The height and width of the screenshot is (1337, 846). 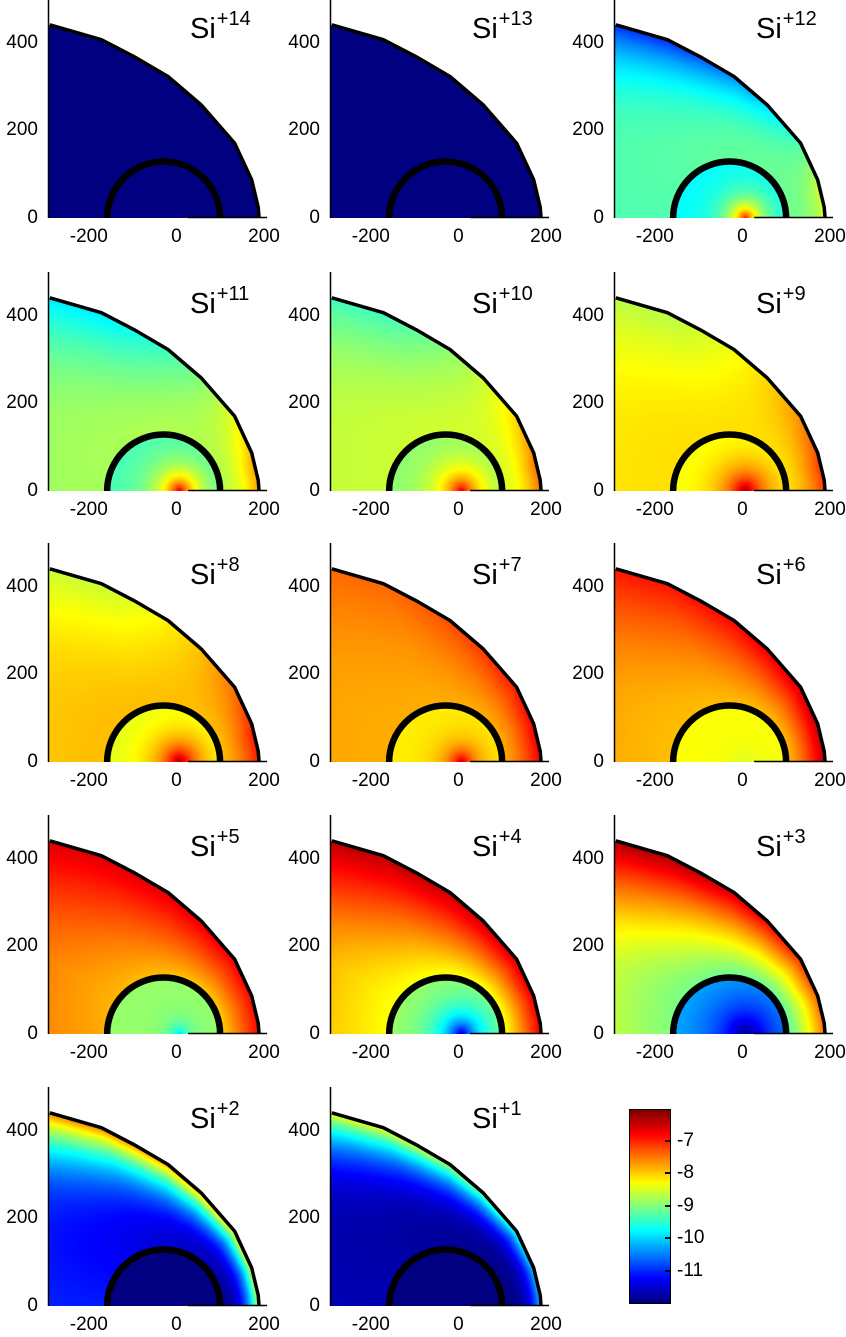 I want to click on panel-title: Si+3, so click(x=781, y=845).